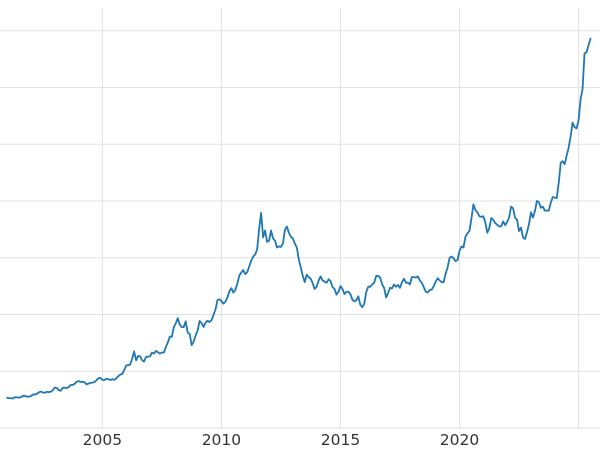  What do you see at coordinates (281, 440) in the screenshot?
I see `x-axis-tick-labels: 2005 2010 2015 2020` at bounding box center [281, 440].